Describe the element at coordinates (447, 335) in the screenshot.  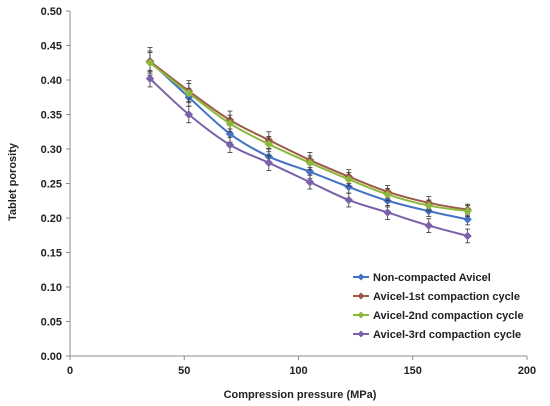
I see `legend-label: Avicel-3rd compaction cycle` at that location.